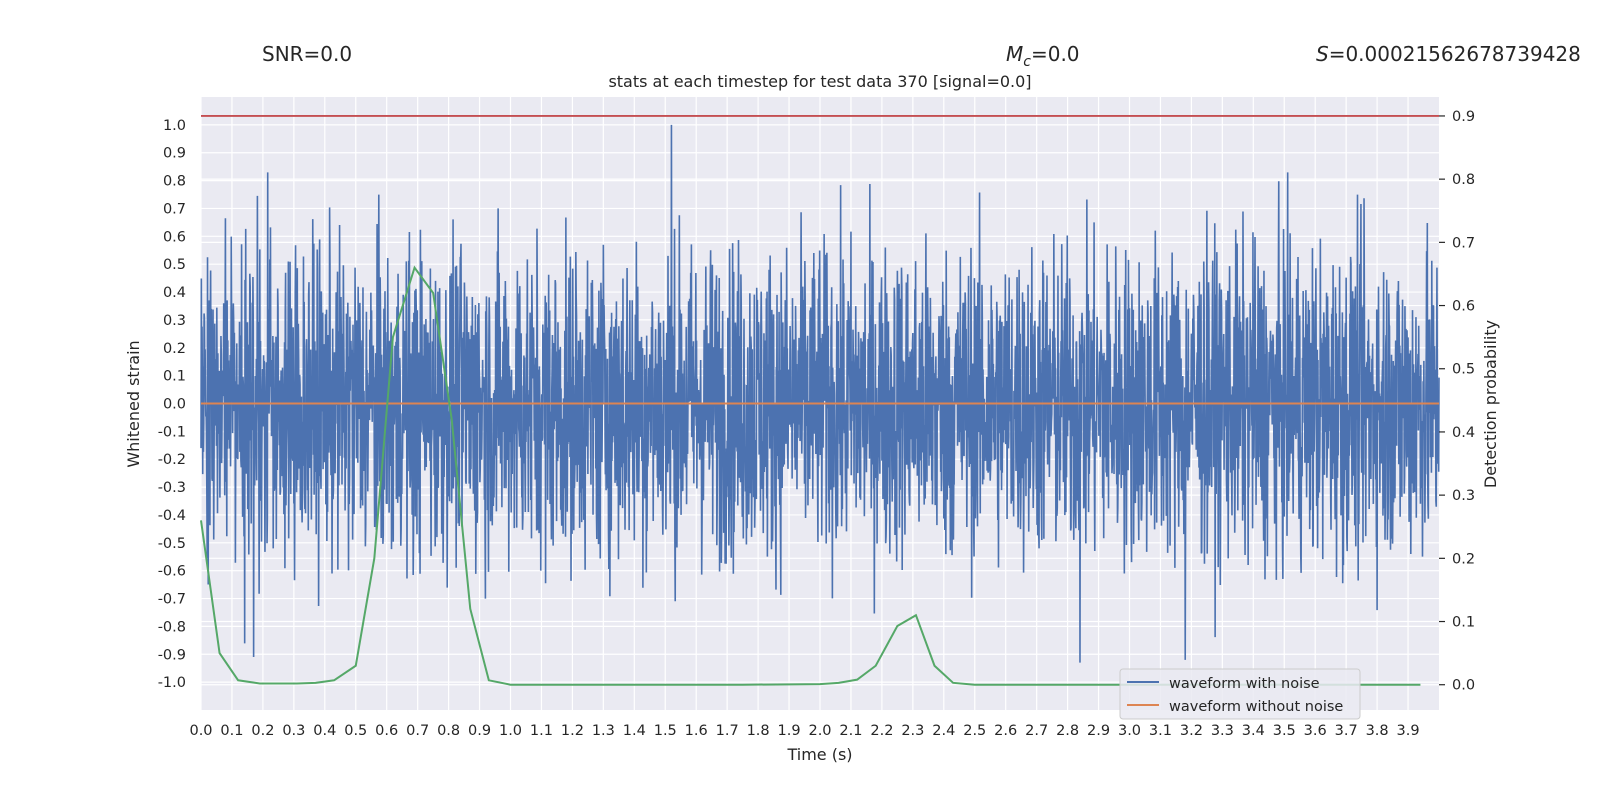 The image size is (1600, 800). I want to click on x-tick-label: 2.7, so click(1036, 731).